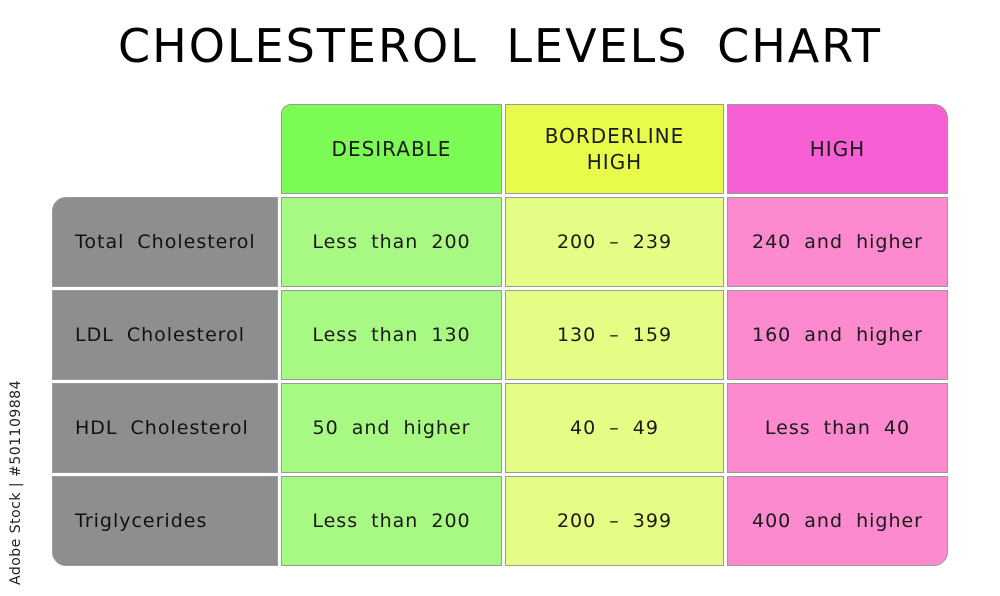 The width and height of the screenshot is (1000, 596). I want to click on cell-total-desirable: Less than 200, so click(391, 242).